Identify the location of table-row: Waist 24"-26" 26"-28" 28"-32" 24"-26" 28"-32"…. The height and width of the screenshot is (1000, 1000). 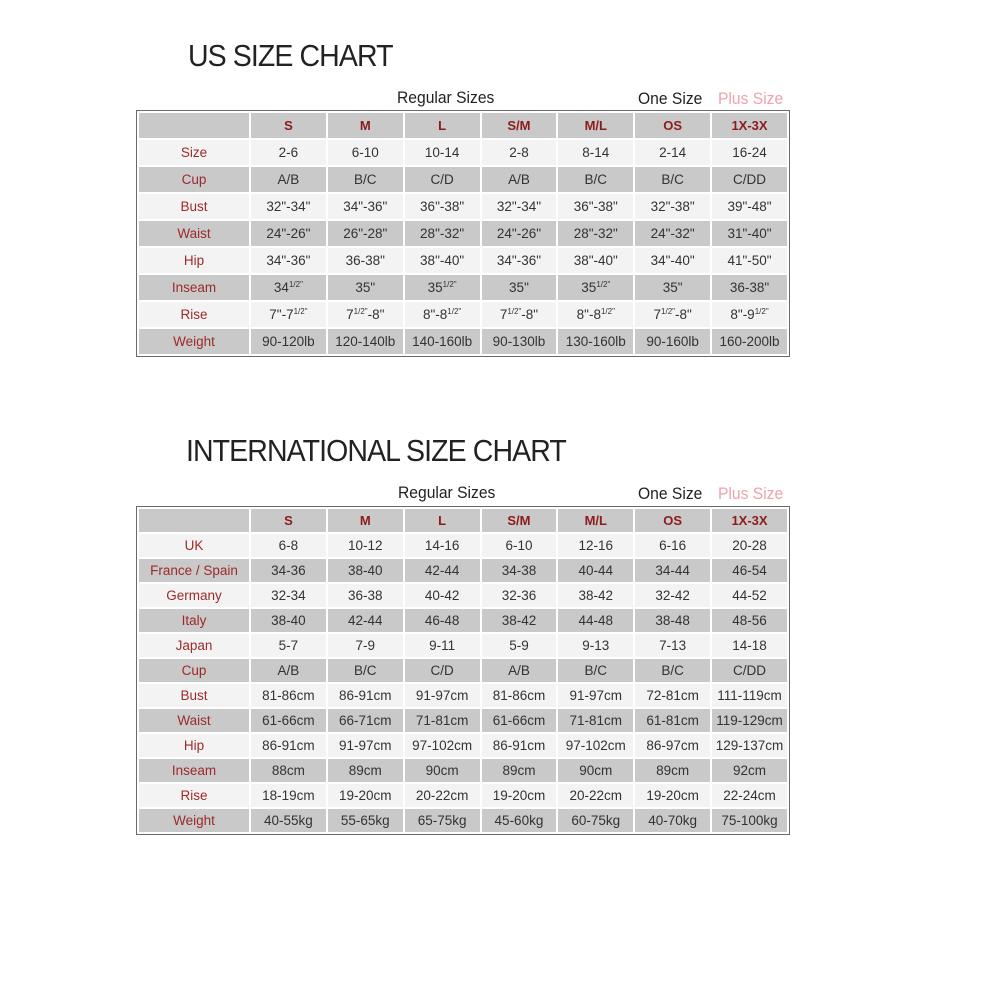
(463, 233).